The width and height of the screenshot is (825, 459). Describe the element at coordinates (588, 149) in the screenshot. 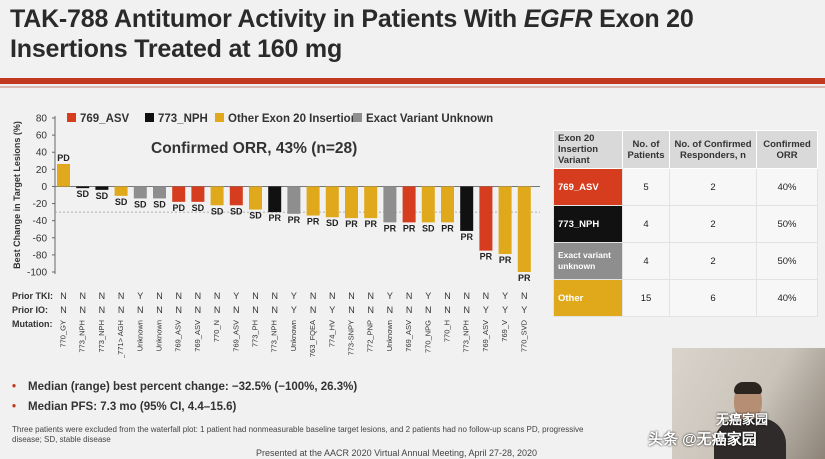

I see `col-variant: Exon 20 Insertion Variant` at that location.